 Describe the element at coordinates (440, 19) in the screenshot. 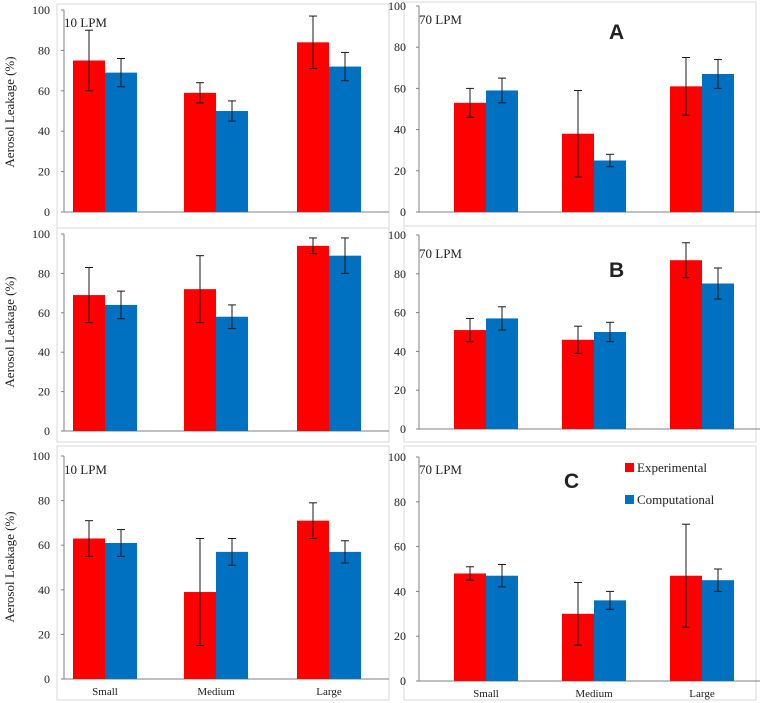

I see `annotation-a-right: 70 LPM` at that location.